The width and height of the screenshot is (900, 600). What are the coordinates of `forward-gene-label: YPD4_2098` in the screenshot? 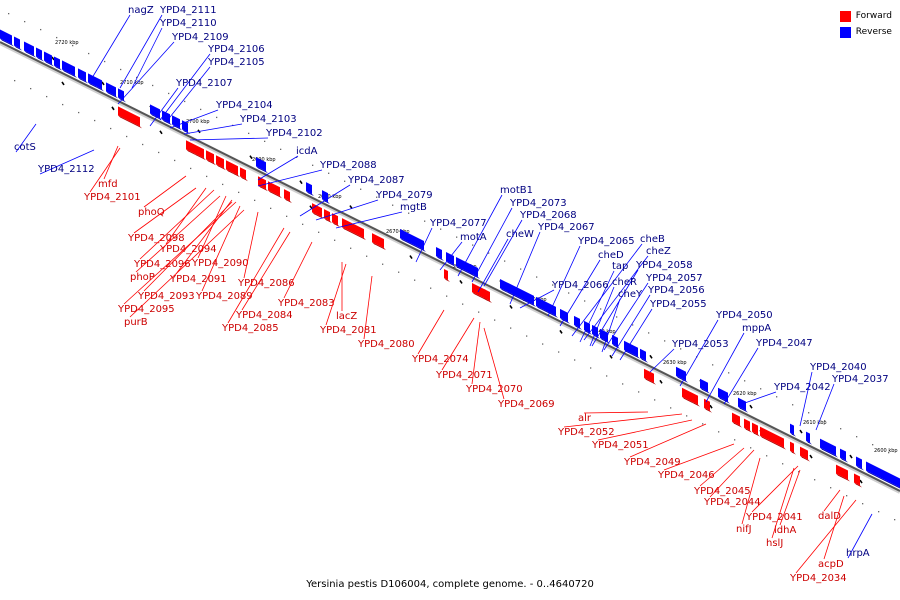 It's located at (156, 238).